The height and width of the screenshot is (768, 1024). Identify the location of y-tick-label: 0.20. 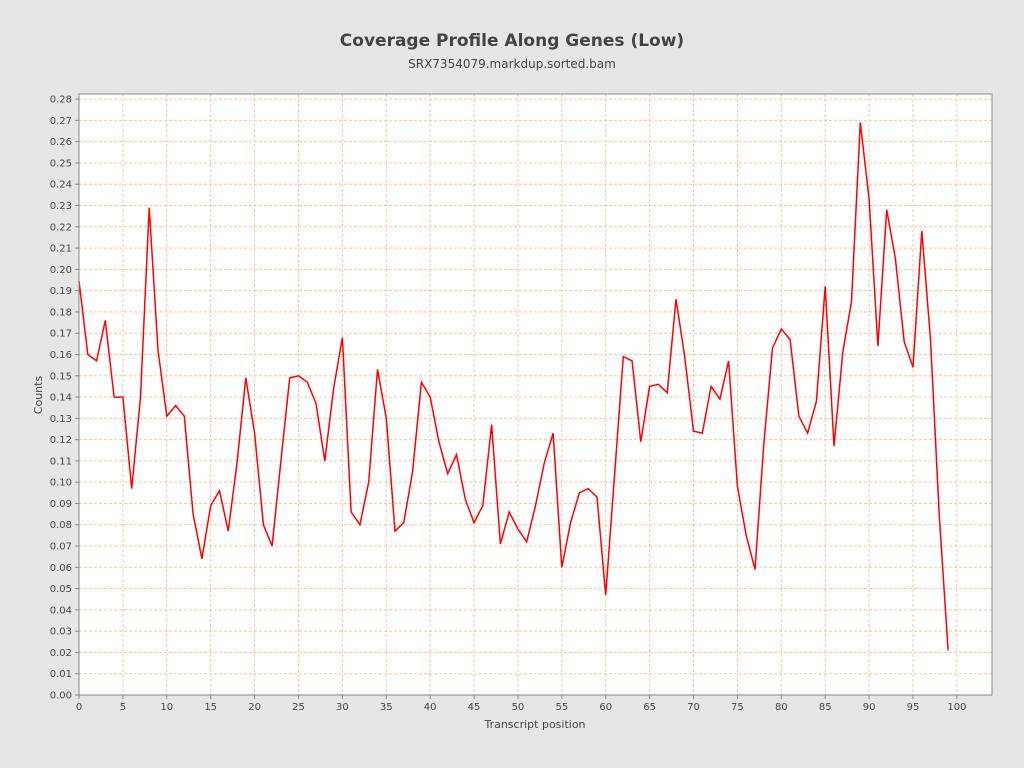
(61, 270).